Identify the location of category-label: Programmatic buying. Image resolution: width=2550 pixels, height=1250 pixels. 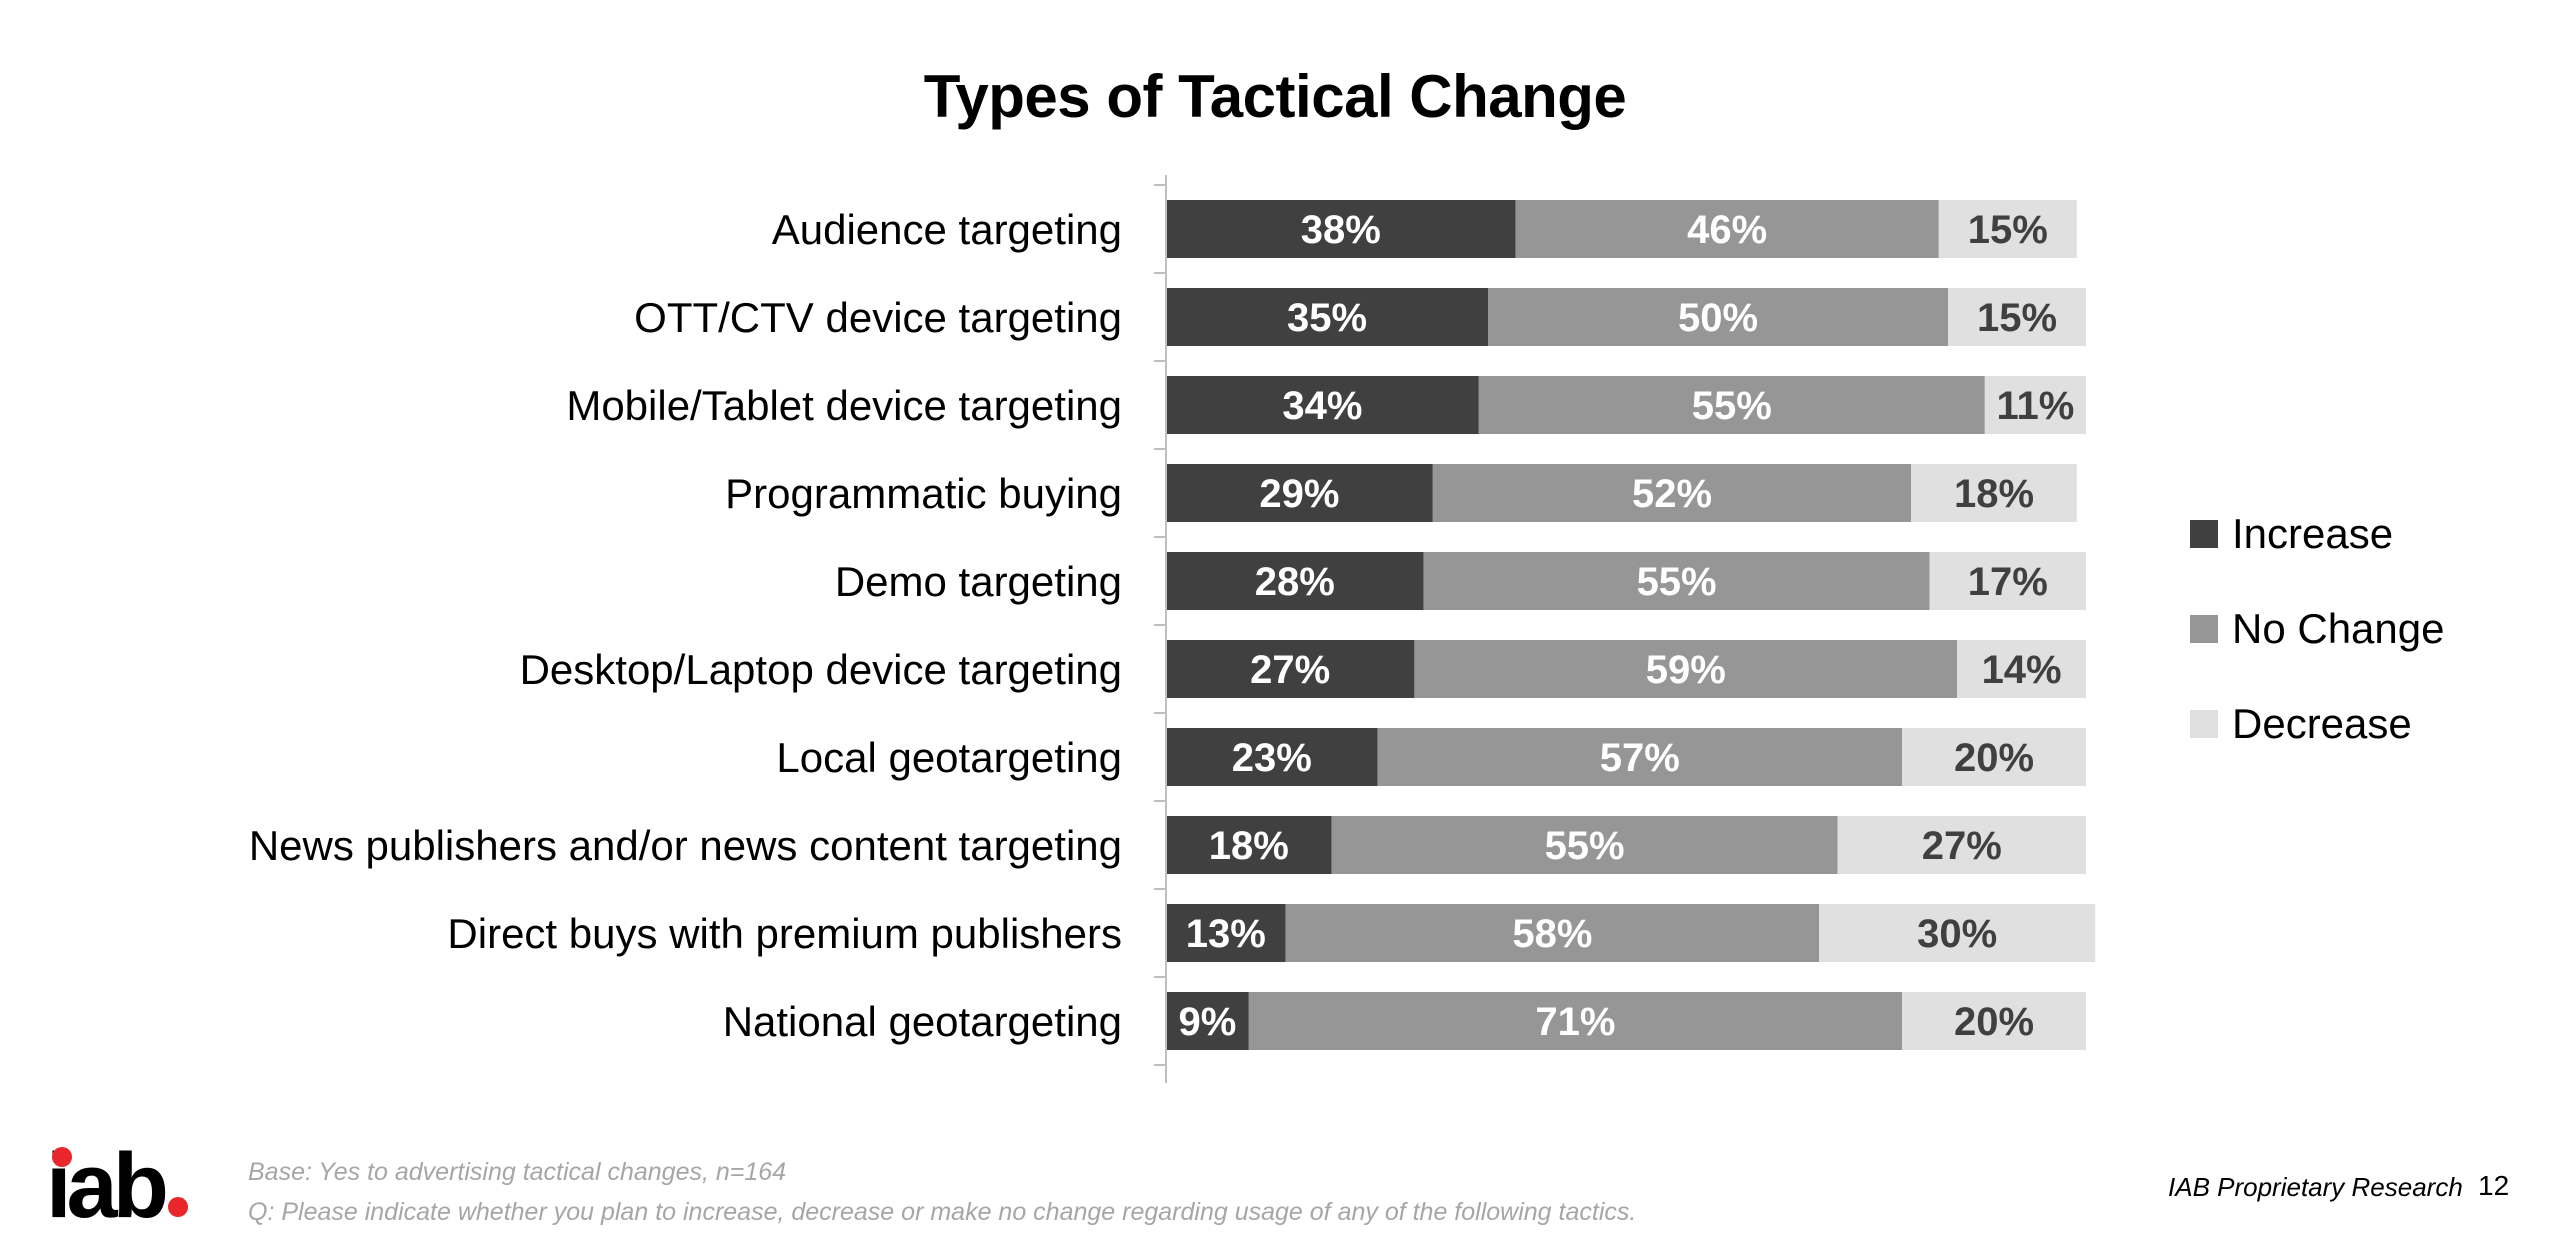
(923, 493).